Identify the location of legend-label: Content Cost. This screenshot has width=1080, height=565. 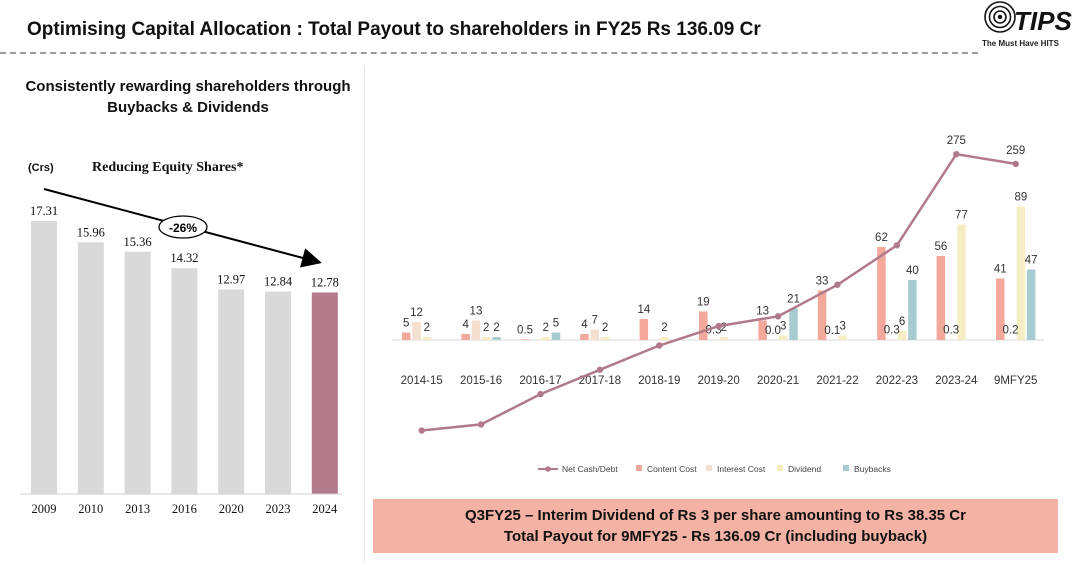
(672, 469).